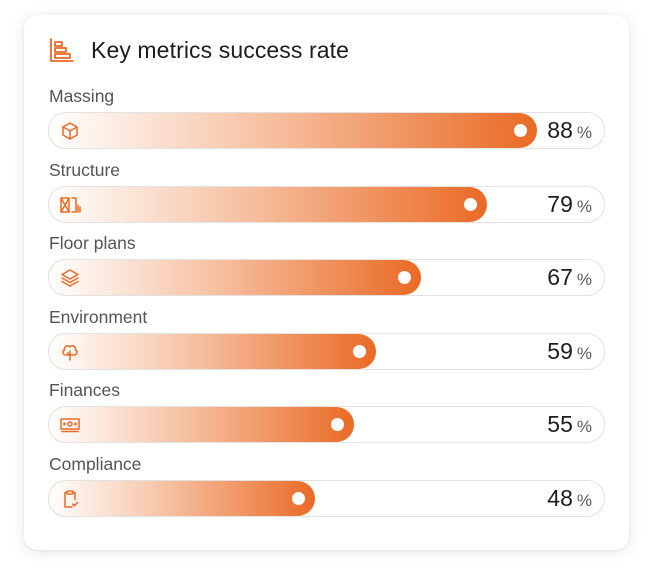 The image size is (653, 582). I want to click on layers-icon, so click(70, 278).